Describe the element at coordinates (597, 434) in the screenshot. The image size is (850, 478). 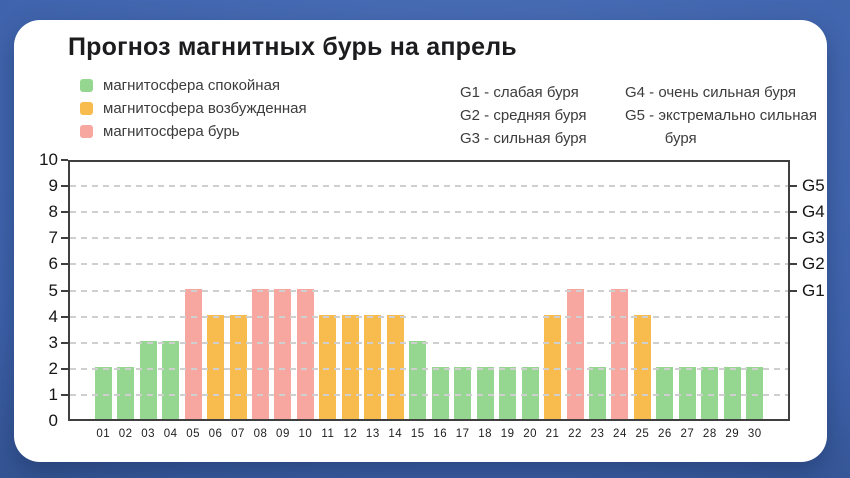
I see `x-axis-label-23: 23` at that location.